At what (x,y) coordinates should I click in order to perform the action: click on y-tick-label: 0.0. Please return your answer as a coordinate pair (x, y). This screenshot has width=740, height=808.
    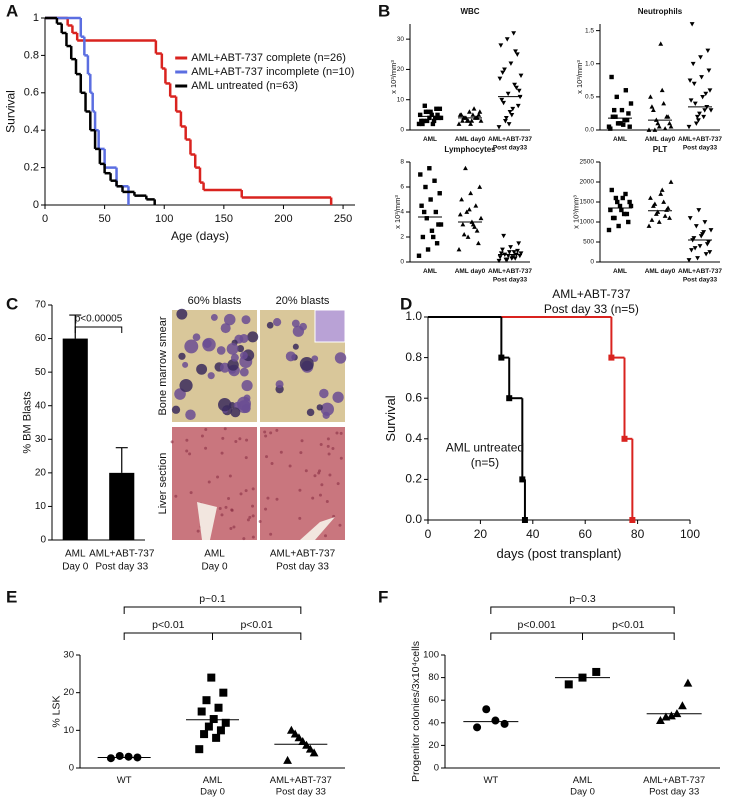
    Looking at the image, I should click on (589, 130).